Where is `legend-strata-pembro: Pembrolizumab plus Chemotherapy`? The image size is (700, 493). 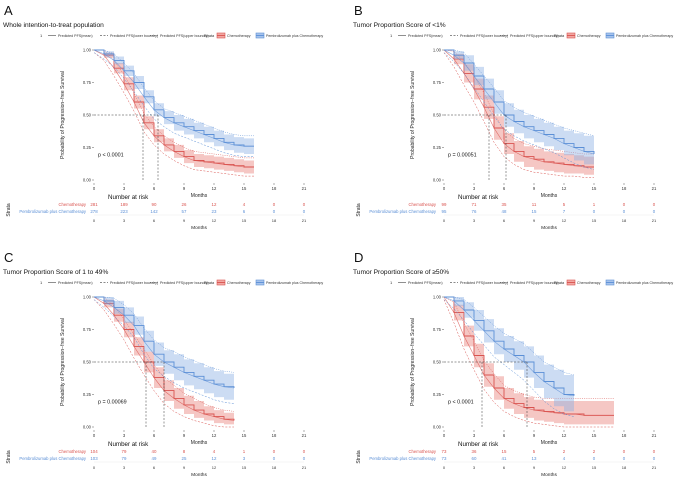
legend-strata-pembro: Pembrolizumab plus Chemotherapy is located at coordinates (644, 283).